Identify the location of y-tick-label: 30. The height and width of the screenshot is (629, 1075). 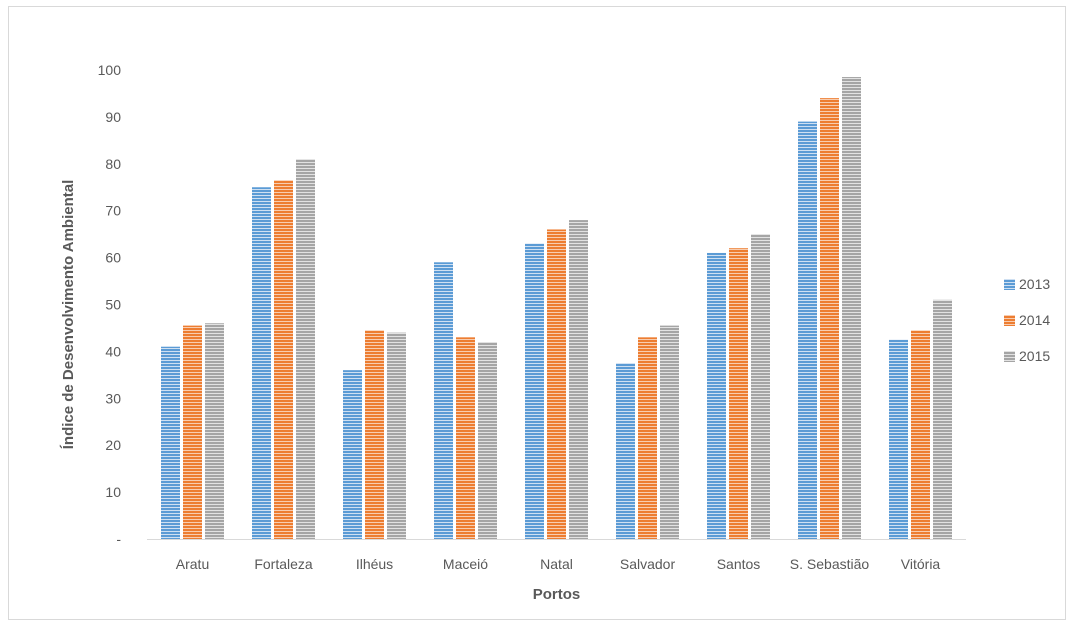
(113, 398).